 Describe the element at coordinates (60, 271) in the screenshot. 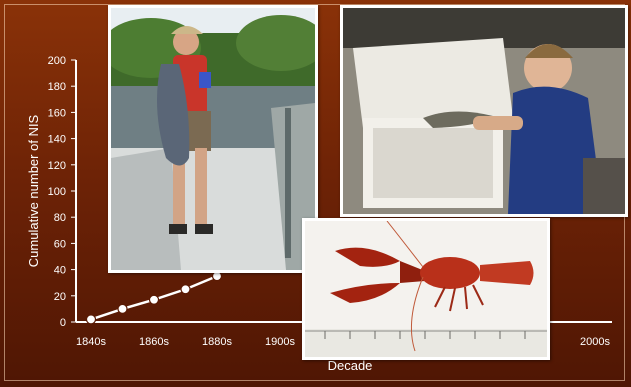

I see `y-tick-label: 40` at that location.